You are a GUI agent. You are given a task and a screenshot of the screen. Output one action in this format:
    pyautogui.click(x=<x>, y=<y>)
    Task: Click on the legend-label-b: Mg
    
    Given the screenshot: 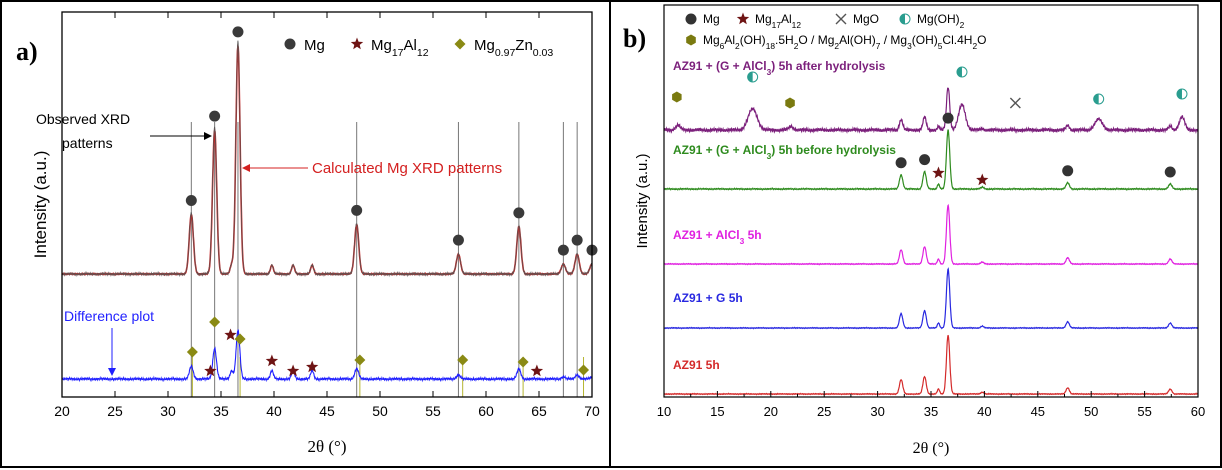 What is the action you would take?
    pyautogui.click(x=711, y=19)
    